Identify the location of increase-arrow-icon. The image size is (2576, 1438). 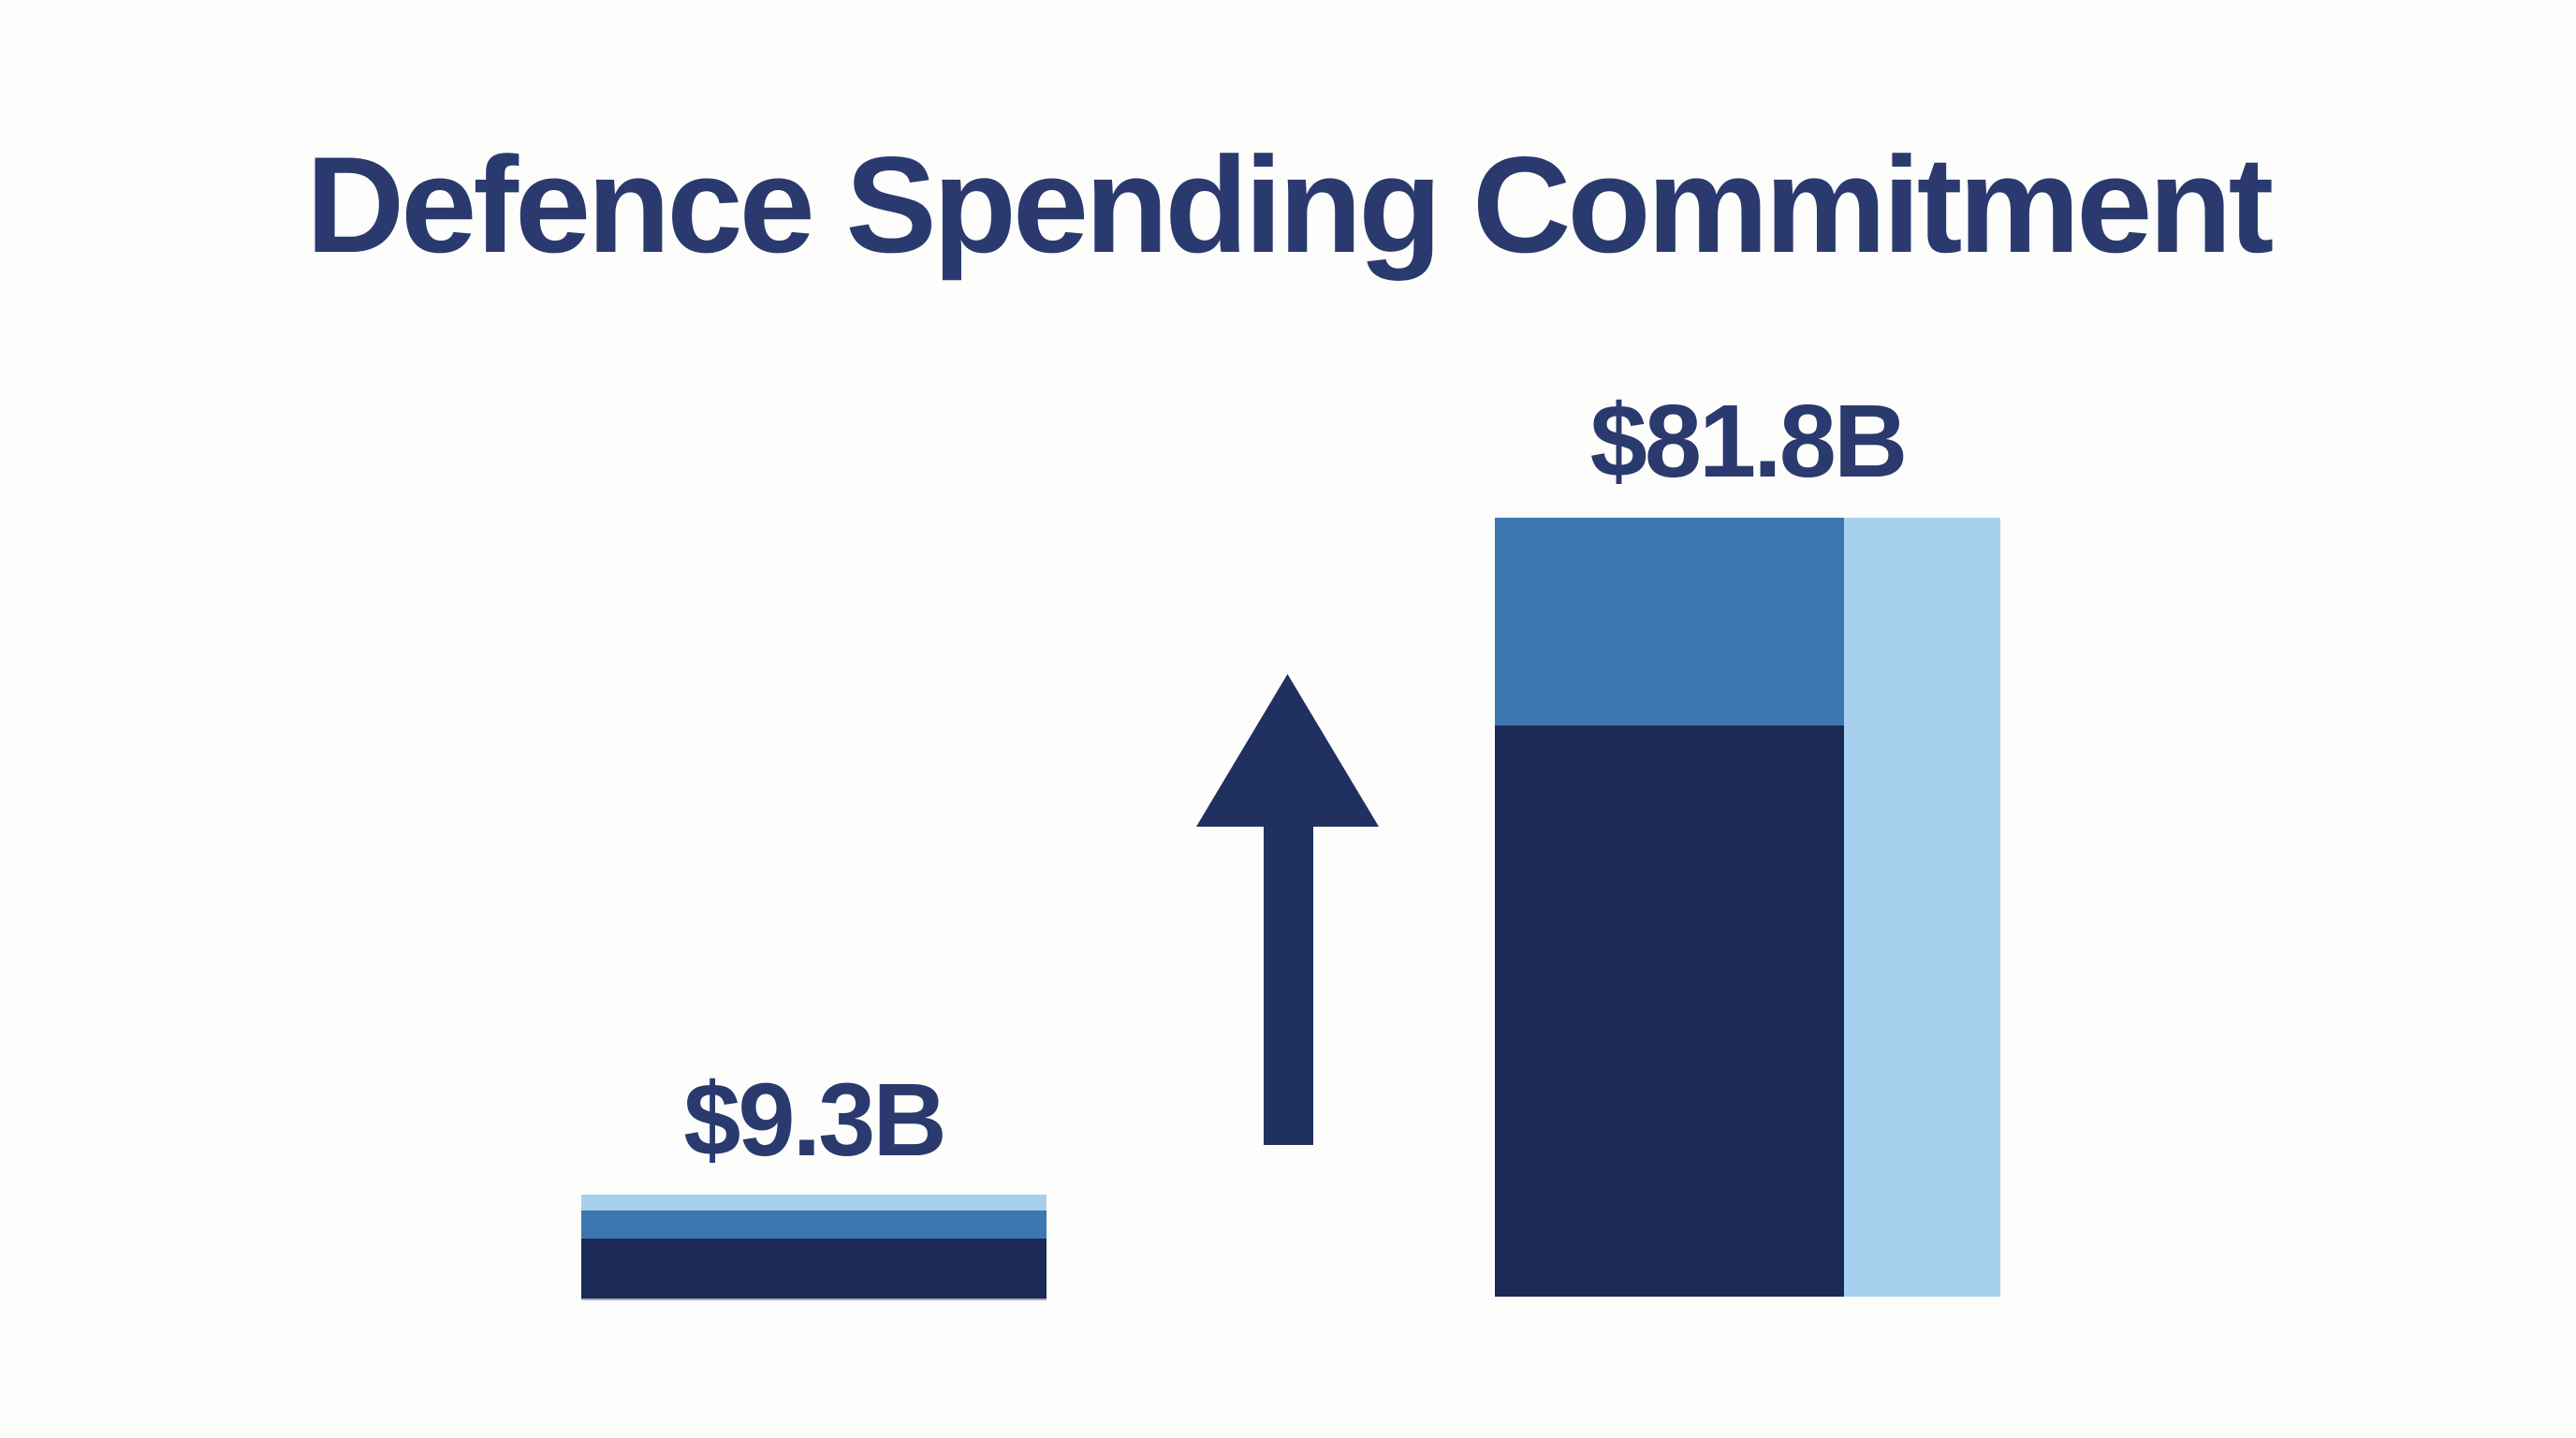
(1287, 909).